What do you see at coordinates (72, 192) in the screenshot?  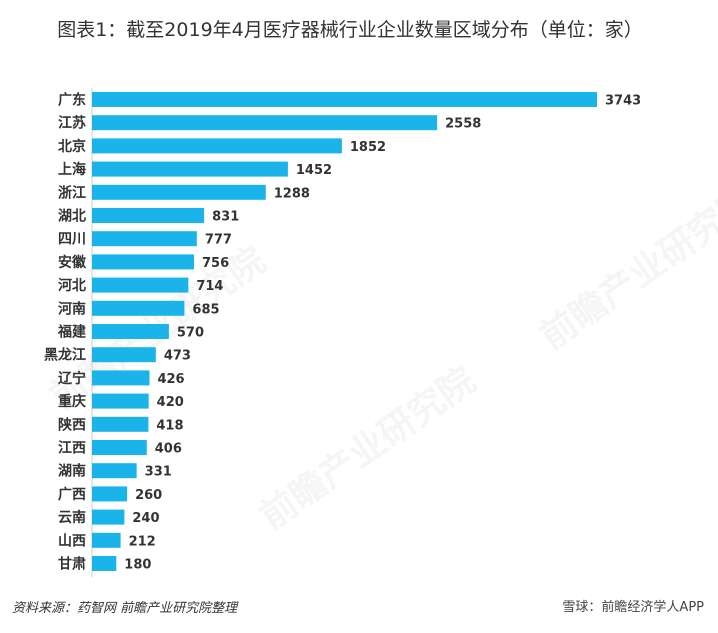 I see `category-label: 浙江` at bounding box center [72, 192].